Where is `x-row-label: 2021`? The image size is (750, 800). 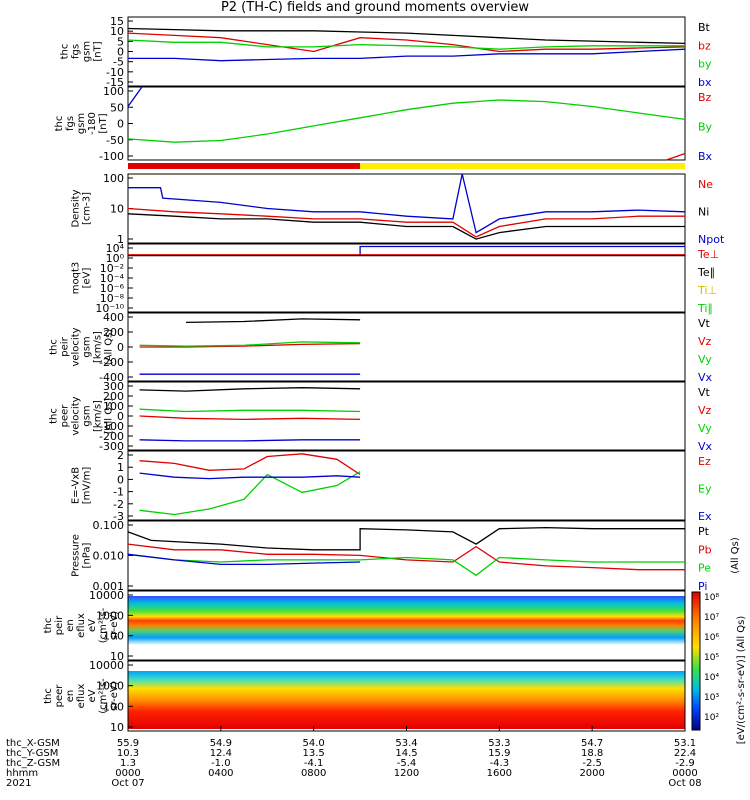 x-row-label: 2021 is located at coordinates (18, 783).